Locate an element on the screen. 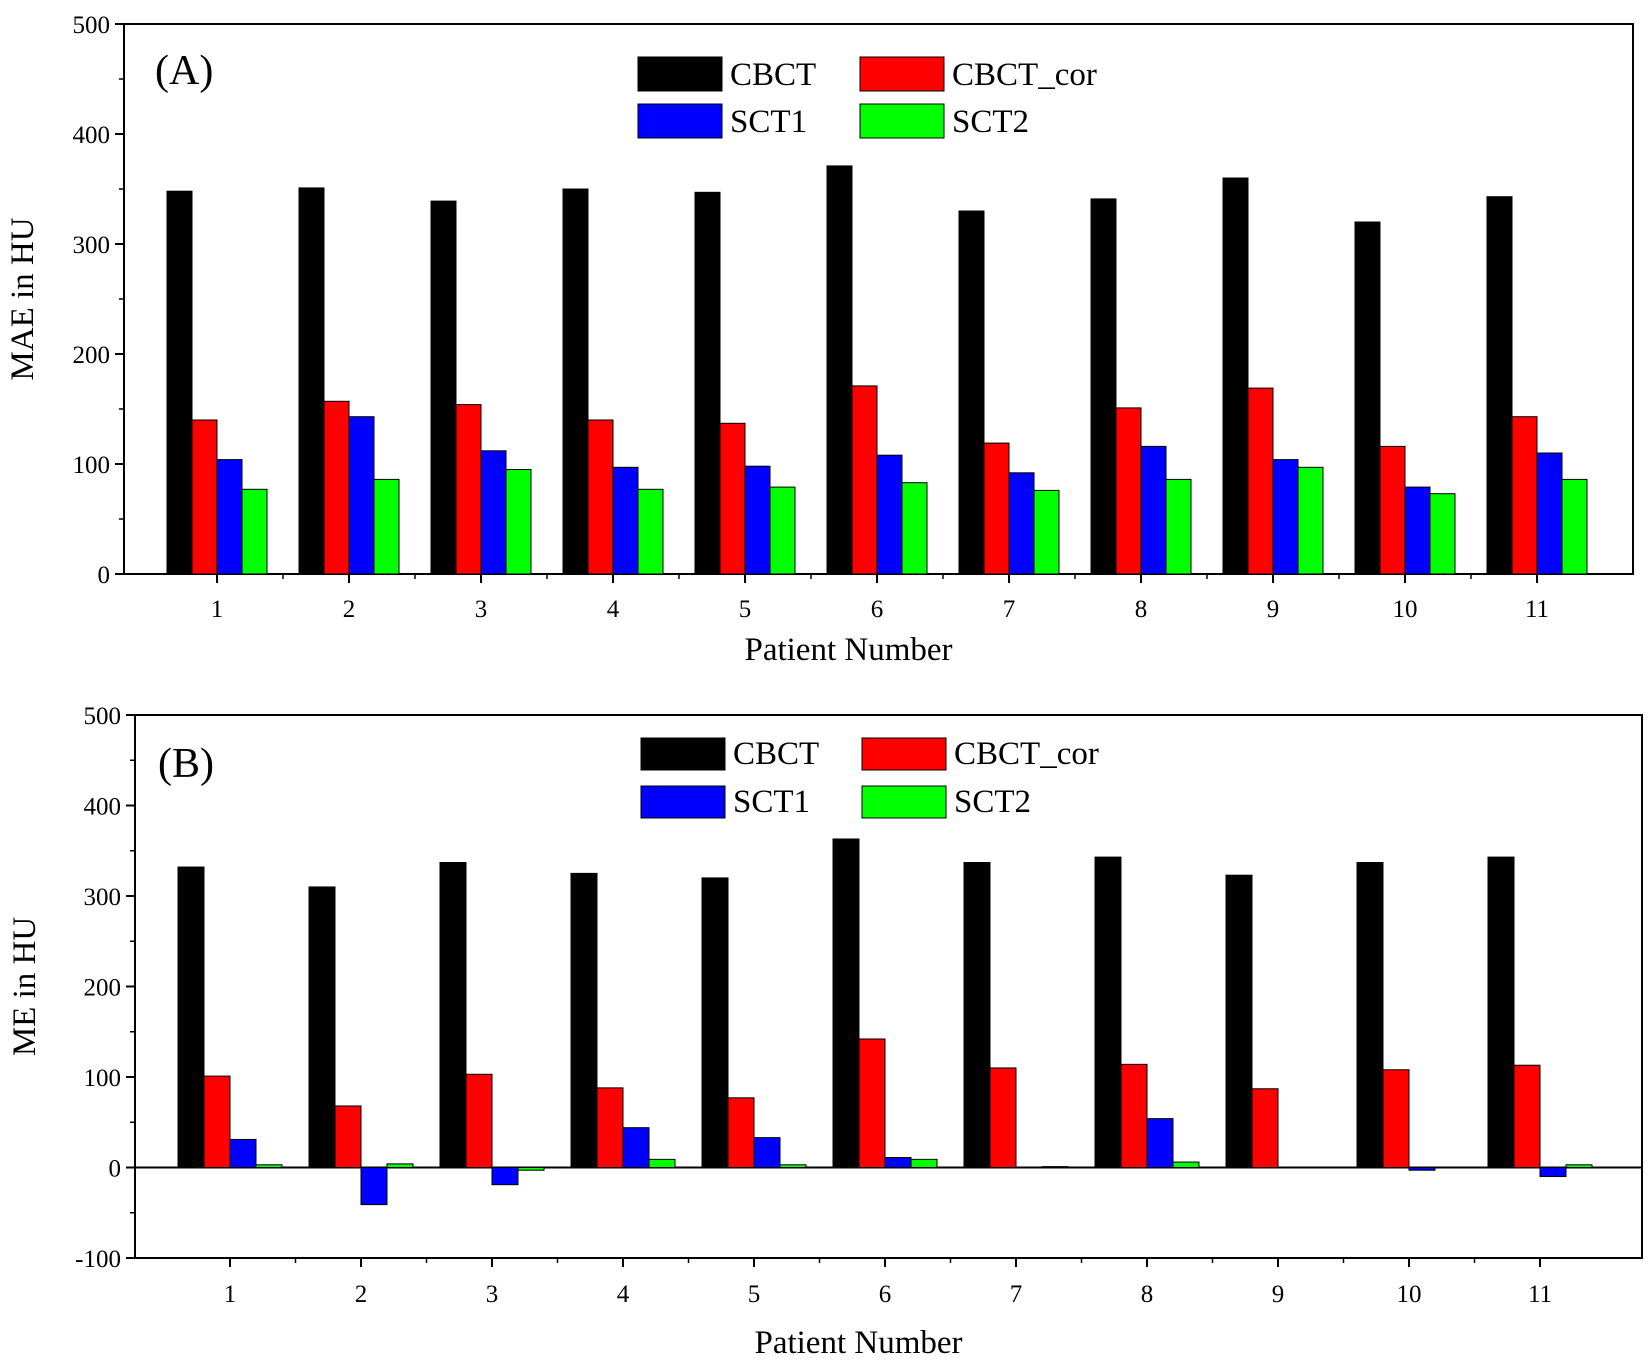  legend-swatch-cbct-cor is located at coordinates (904, 754).